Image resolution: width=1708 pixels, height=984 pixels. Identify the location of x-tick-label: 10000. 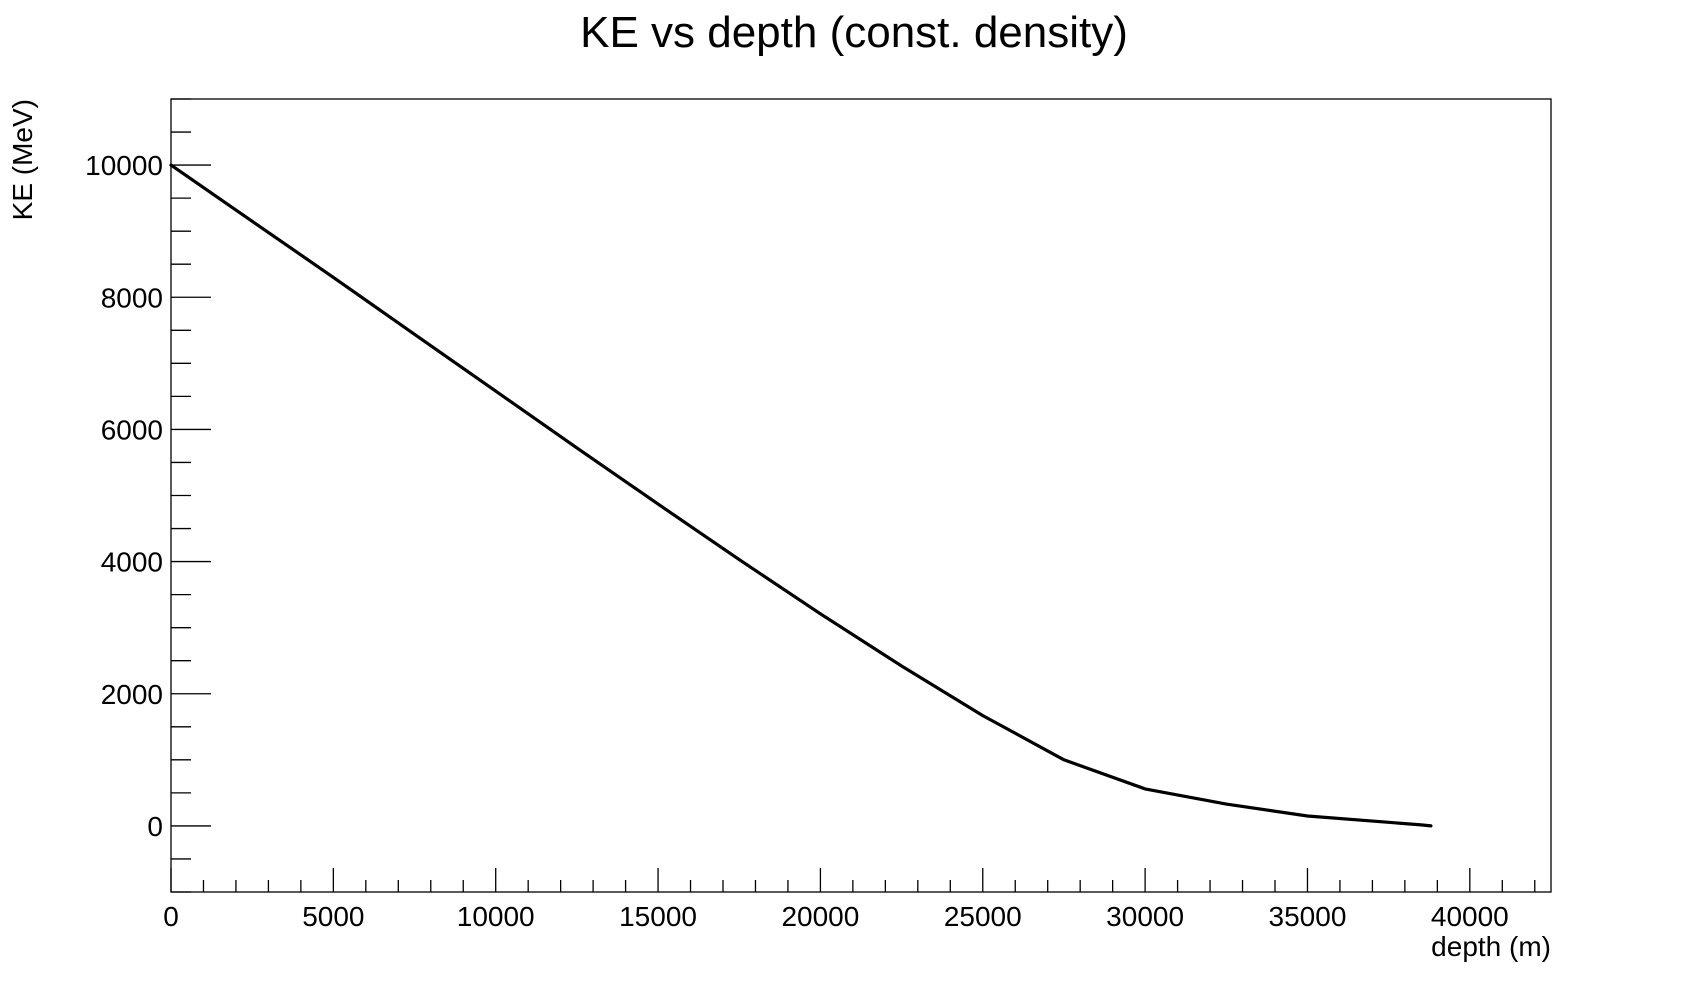
(496, 916).